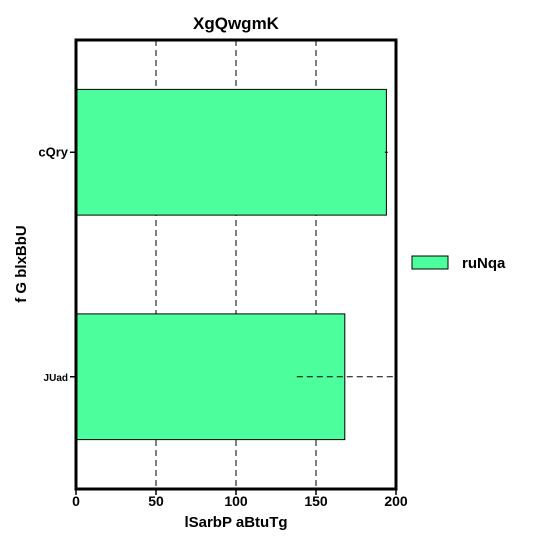 This screenshot has width=546, height=546. Describe the element at coordinates (316, 501) in the screenshot. I see `x-tick-label-150: 150` at that location.